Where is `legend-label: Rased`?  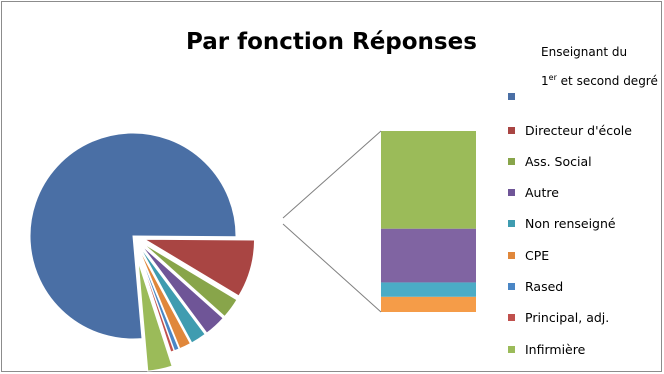
legend-label: Rased is located at coordinates (544, 286).